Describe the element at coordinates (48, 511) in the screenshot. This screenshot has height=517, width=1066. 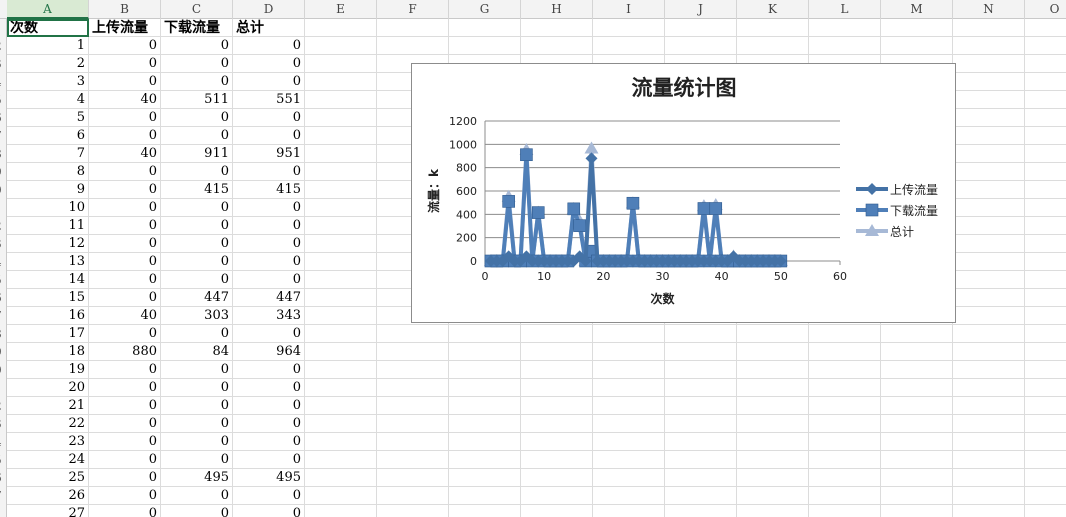
I see `cell: 27` at that location.